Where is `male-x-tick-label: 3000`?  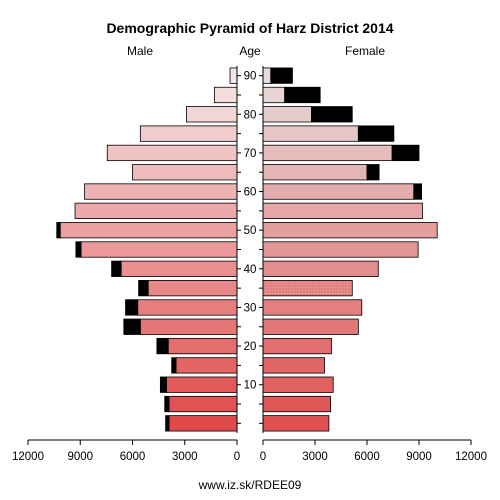 male-x-tick-label: 3000 is located at coordinates (185, 457).